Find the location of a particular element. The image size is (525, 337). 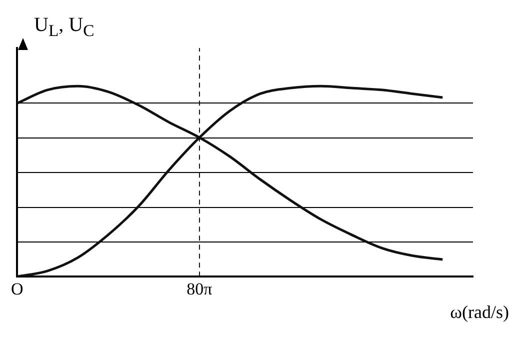

y-axis-title: U$_{L}$, U$_{C}$ is located at coordinates (64, 27).